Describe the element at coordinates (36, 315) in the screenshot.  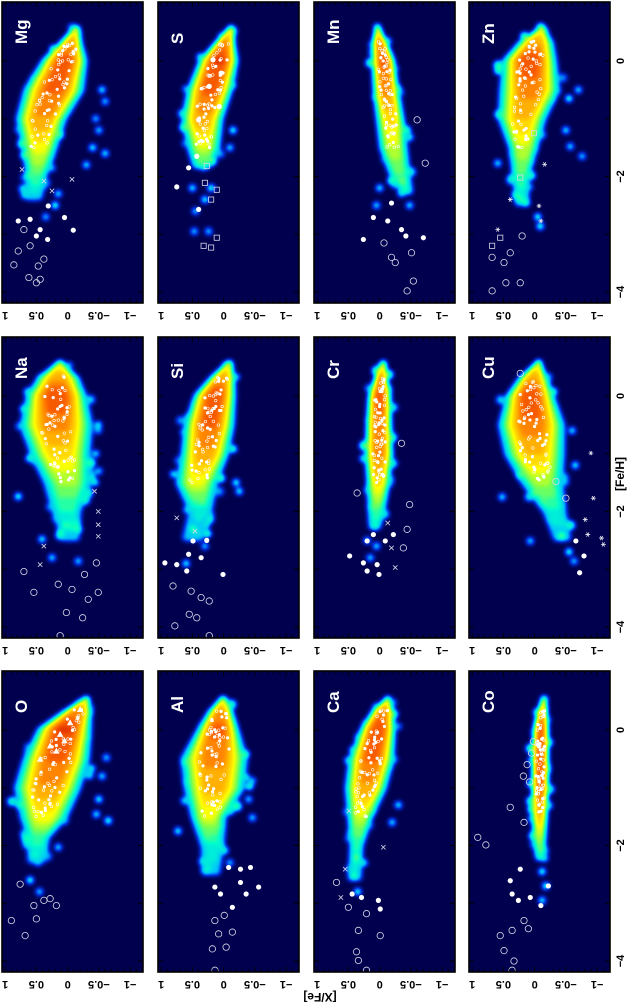
I see `y-tick-label: 0.5` at that location.